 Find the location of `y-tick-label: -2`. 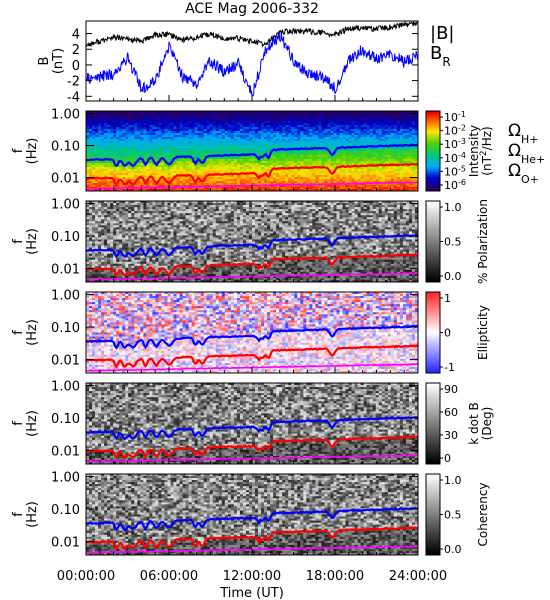

y-tick-label: -2 is located at coordinates (73, 82).